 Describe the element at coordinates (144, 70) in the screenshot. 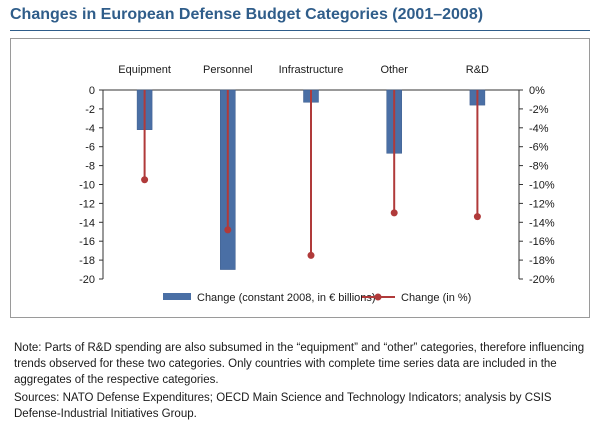

I see `category-label: Equipment` at that location.